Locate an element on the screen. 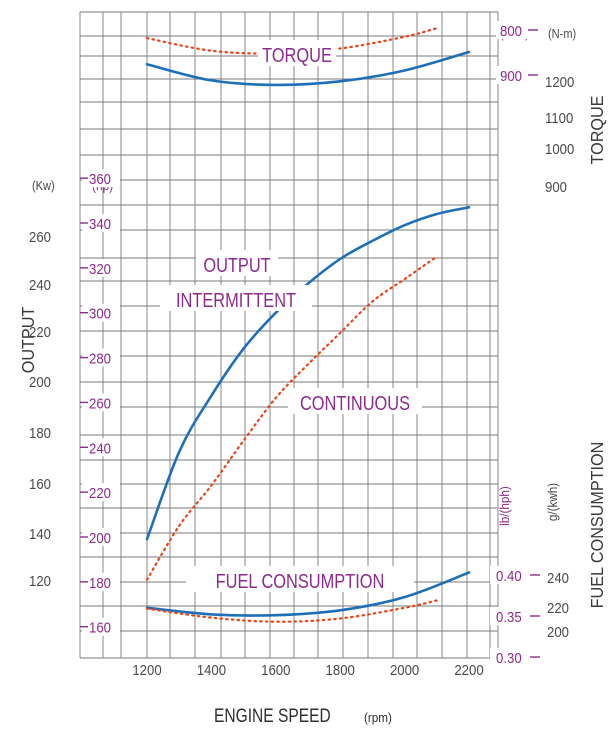 The image size is (613, 734). lbfft-tick-label: 800 is located at coordinates (511, 30).